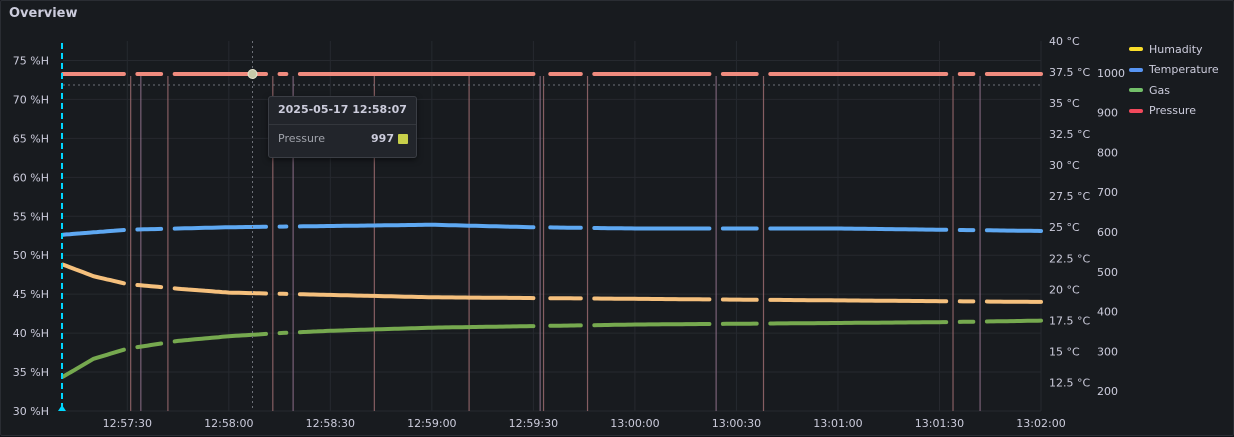 The width and height of the screenshot is (1234, 437). I want to click on tooltip-series-name: Pressure, so click(301, 138).